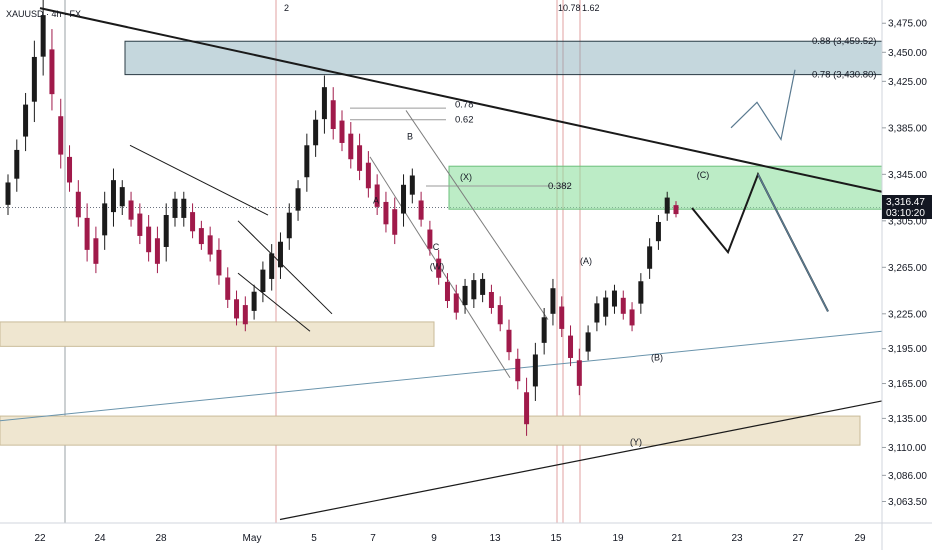 Image resolution: width=932 pixels, height=550 pixels. What do you see at coordinates (907, 476) in the screenshot?
I see `price-tick-label: 3,086.00` at bounding box center [907, 476].